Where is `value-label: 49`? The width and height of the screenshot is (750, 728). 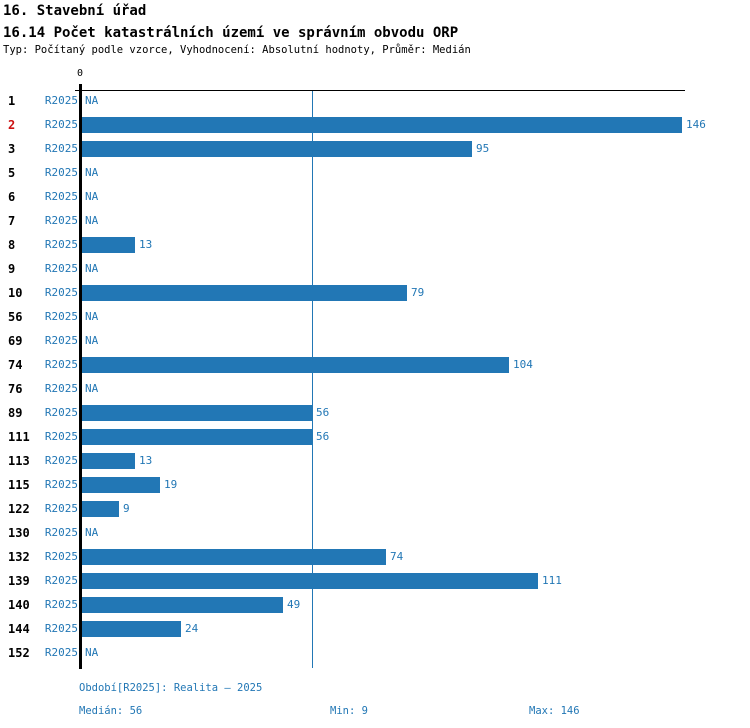 value-label: 49 is located at coordinates (294, 604).